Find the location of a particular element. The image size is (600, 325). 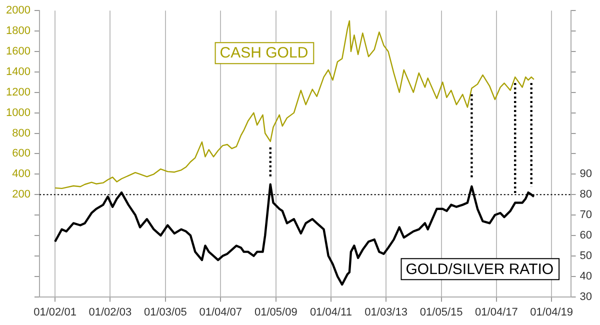

y2-tick-label: 30 is located at coordinates (586, 296).